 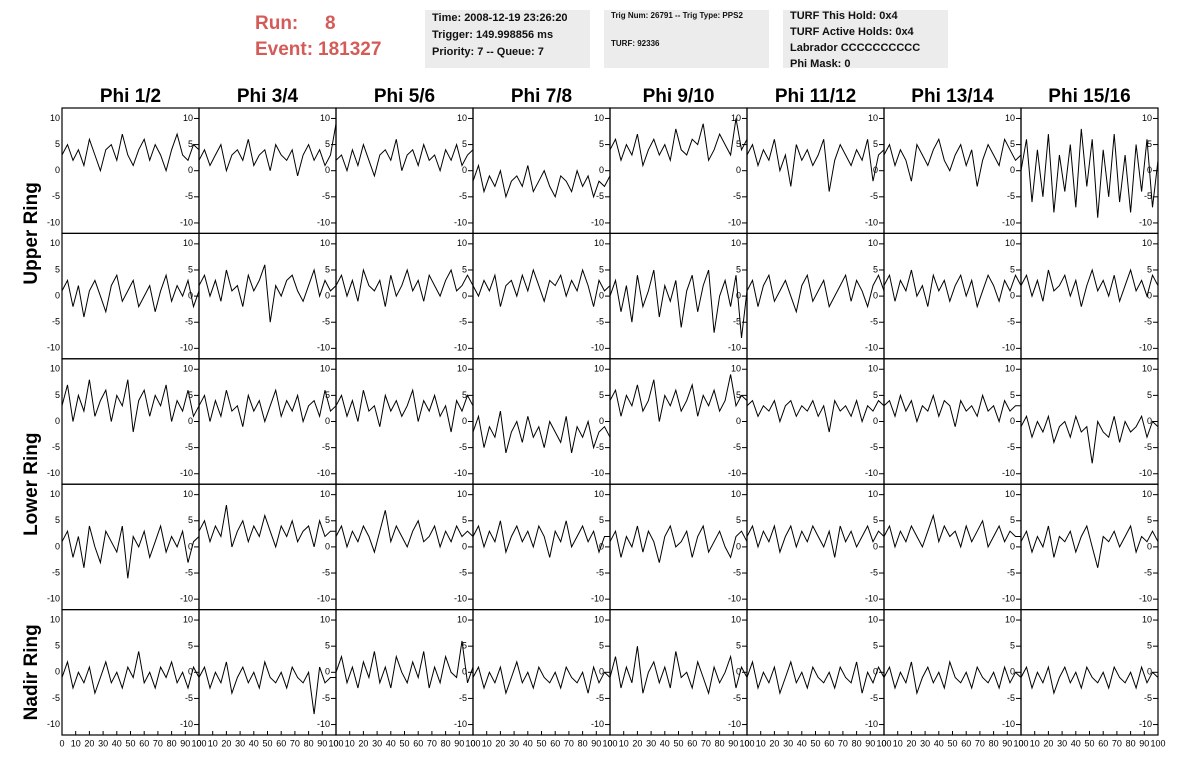 I want to click on info-box, so click(x=507, y=39).